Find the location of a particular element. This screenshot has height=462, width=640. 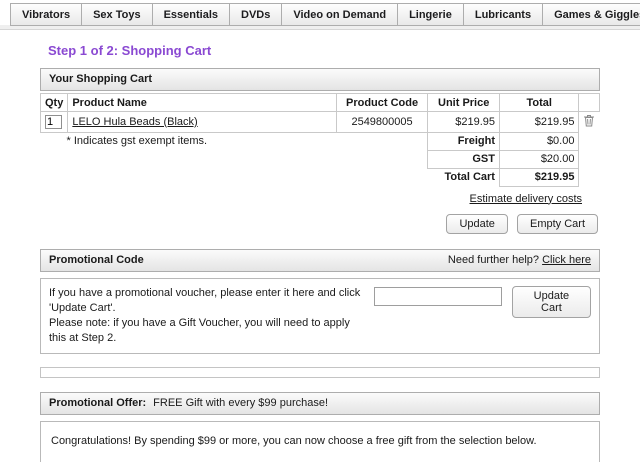

col-qty: Qty is located at coordinates (54, 102).